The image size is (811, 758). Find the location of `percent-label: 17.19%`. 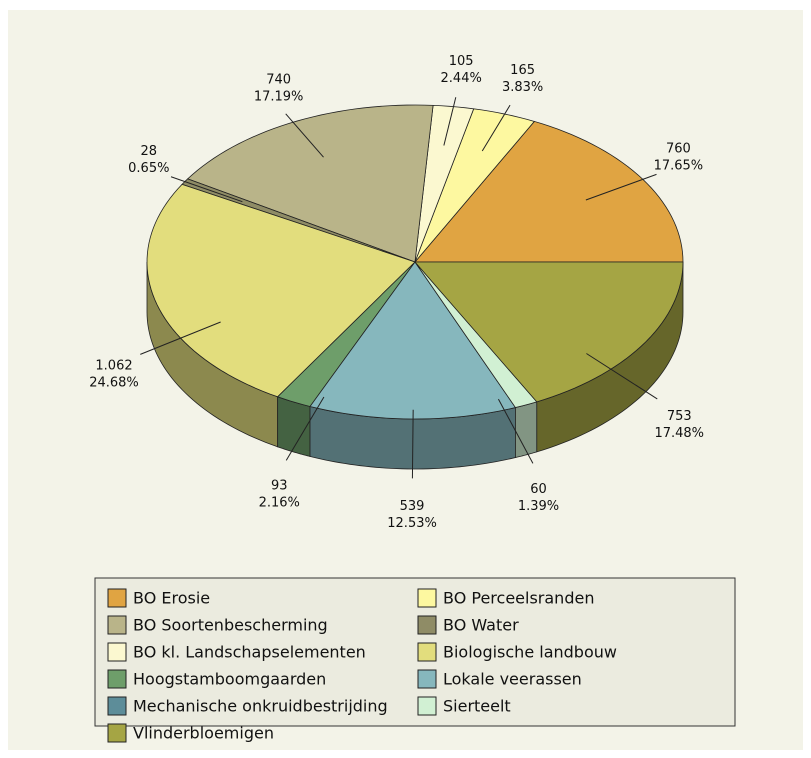

percent-label: 17.19% is located at coordinates (279, 97).